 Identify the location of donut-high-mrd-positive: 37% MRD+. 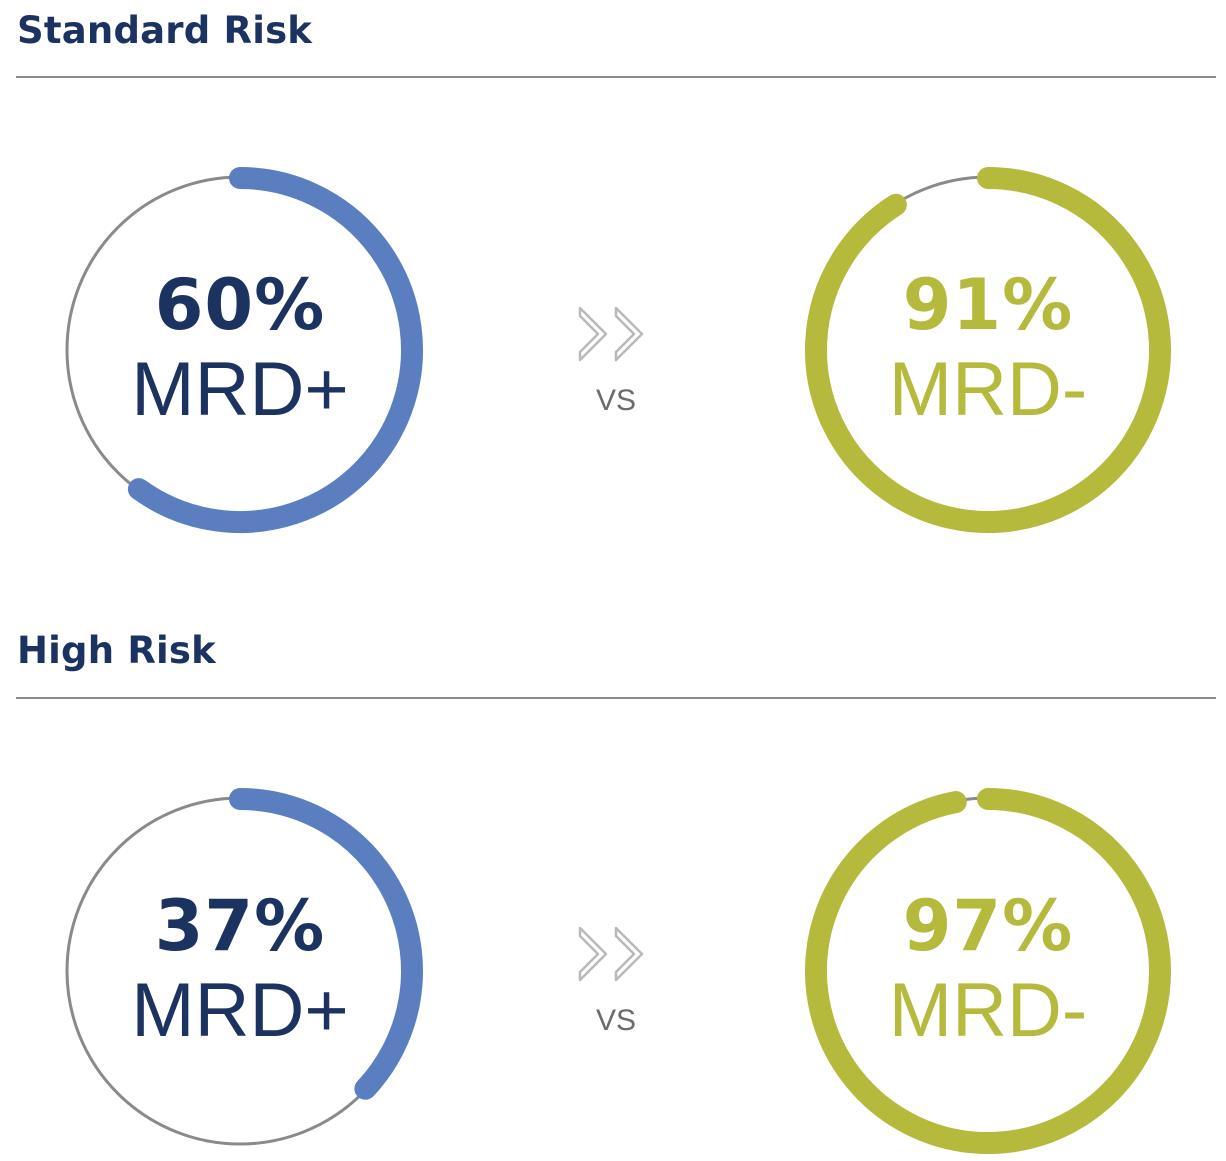
(240, 971).